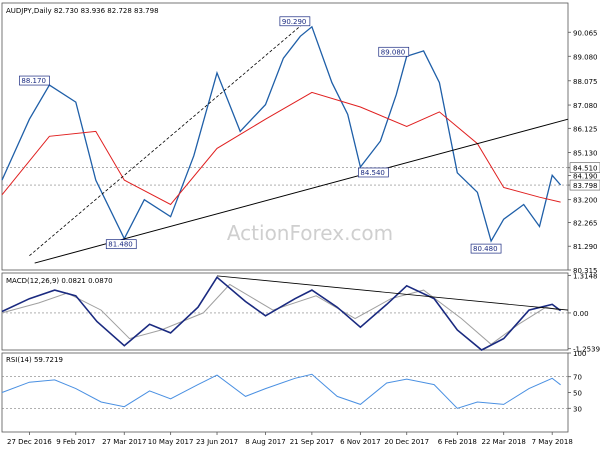 Image resolution: width=600 pixels, height=450 pixels. Describe the element at coordinates (585, 57) in the screenshot. I see `price-y-tick-label: 89.080` at that location.